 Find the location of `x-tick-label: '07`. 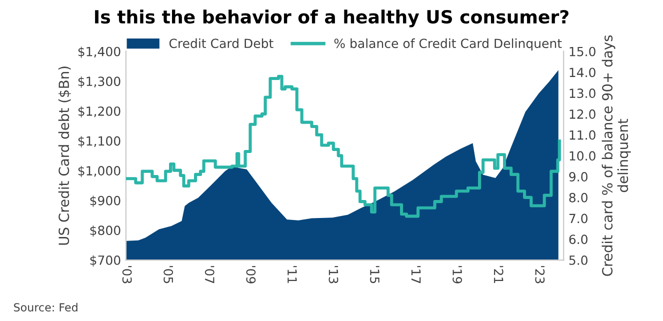

x-tick-label: '07 is located at coordinates (209, 275).